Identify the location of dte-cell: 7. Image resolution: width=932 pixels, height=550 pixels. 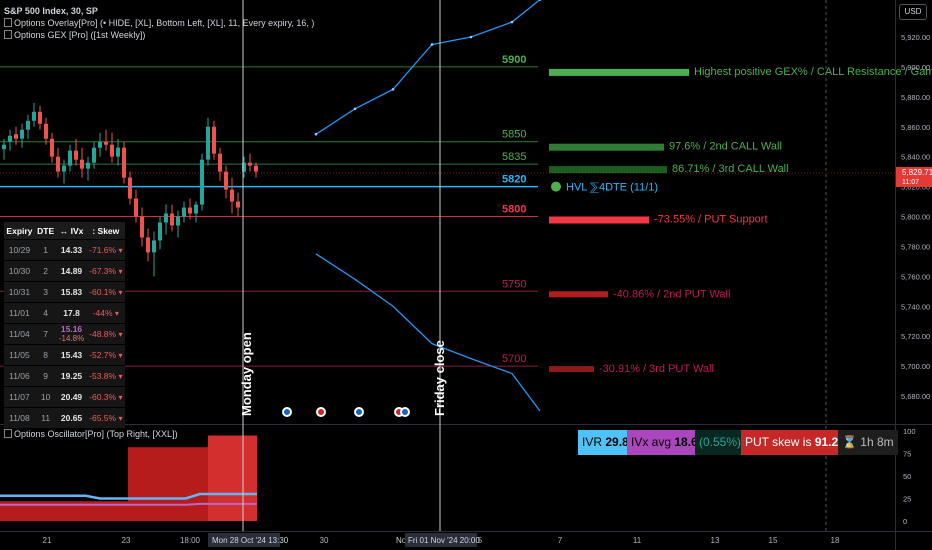
(45, 334).